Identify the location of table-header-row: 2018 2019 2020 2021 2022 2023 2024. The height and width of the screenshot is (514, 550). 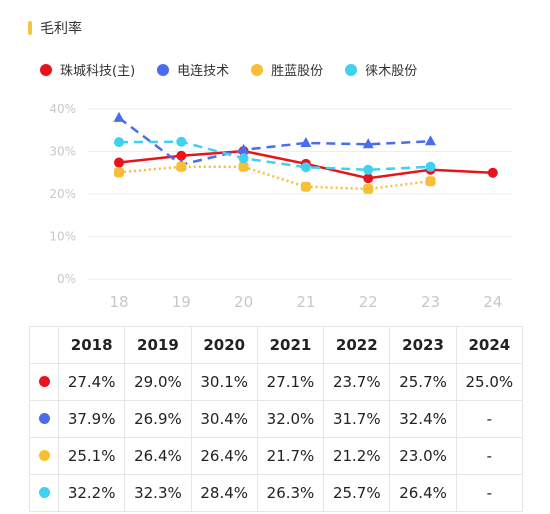
(276, 345).